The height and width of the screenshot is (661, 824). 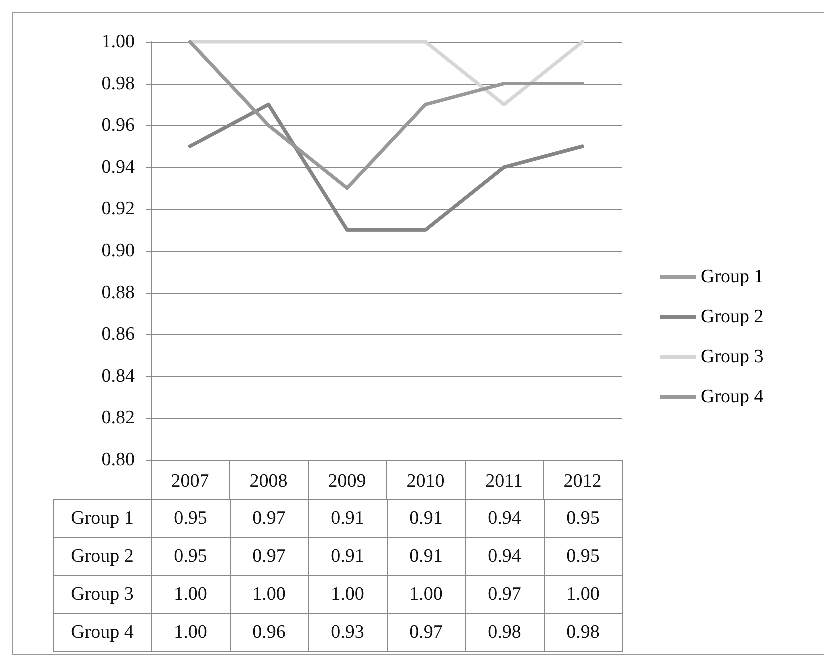 I want to click on text: Group 1, so click(x=102, y=518).